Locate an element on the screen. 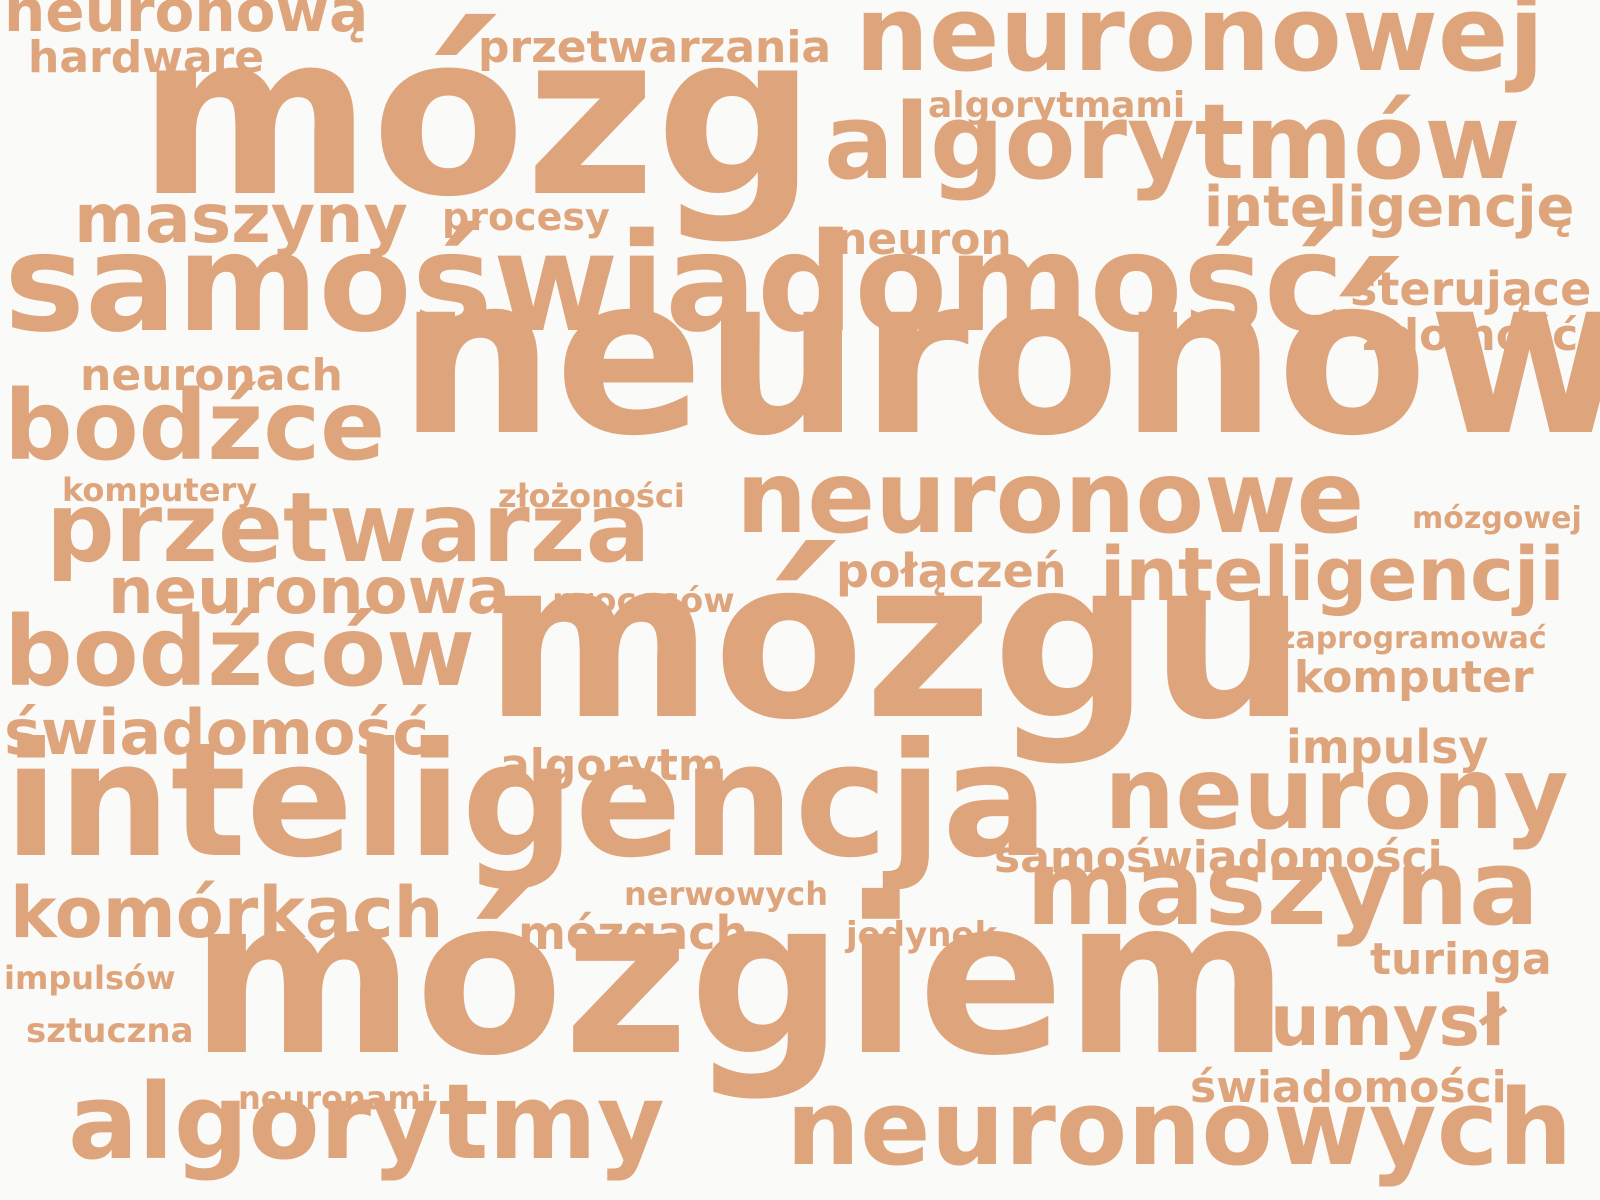  word-algorytmow: algorytmów is located at coordinates (1172, 142).